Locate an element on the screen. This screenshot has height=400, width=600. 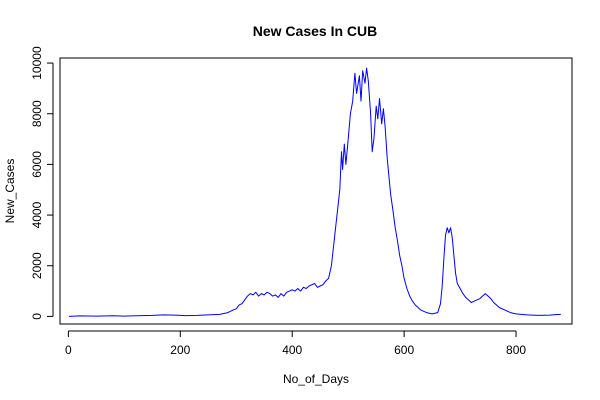
y-tick-label: 0 is located at coordinates (37, 316).